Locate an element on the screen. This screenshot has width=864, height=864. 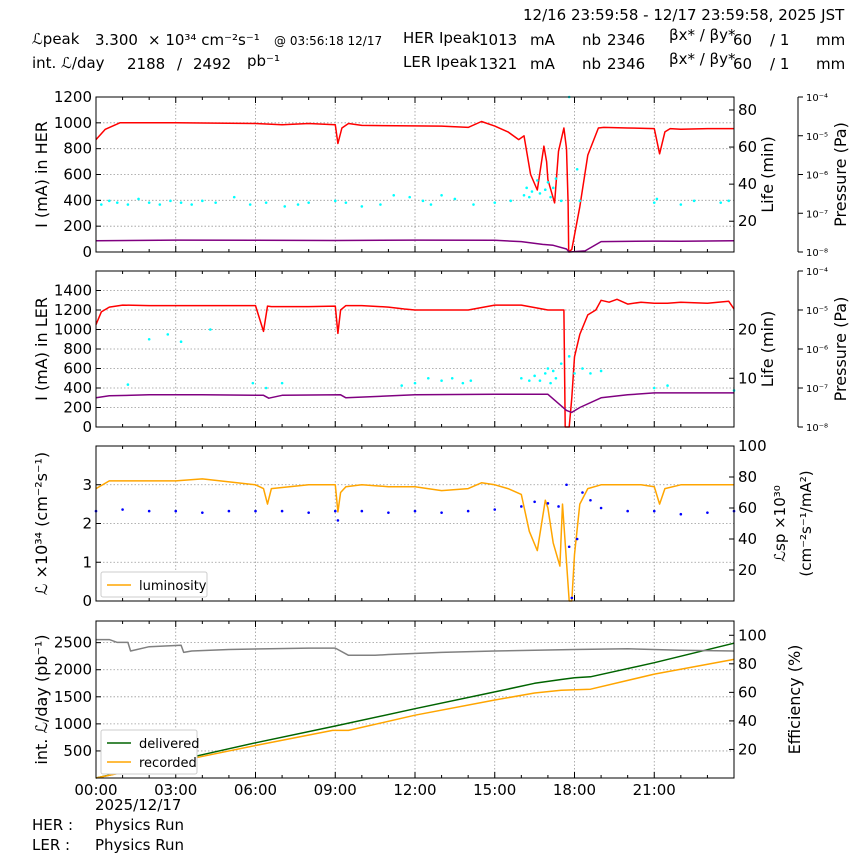
x-tick-label: 06:00 is located at coordinates (255, 790).